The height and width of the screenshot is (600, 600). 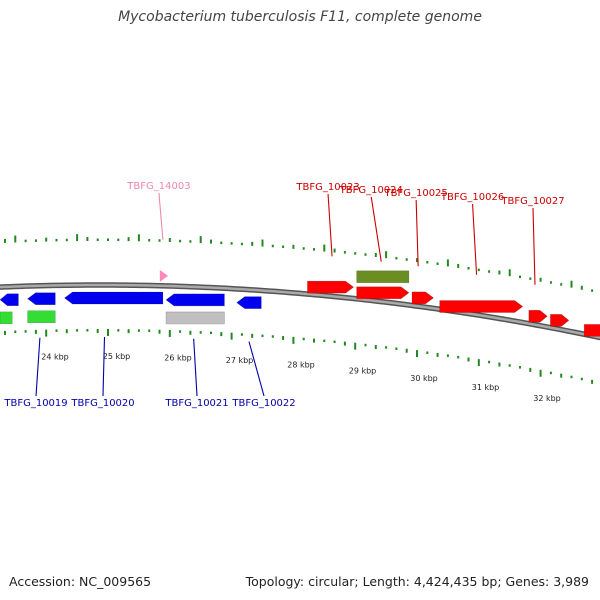 I want to click on genome-backbone, so click(x=300, y=311).